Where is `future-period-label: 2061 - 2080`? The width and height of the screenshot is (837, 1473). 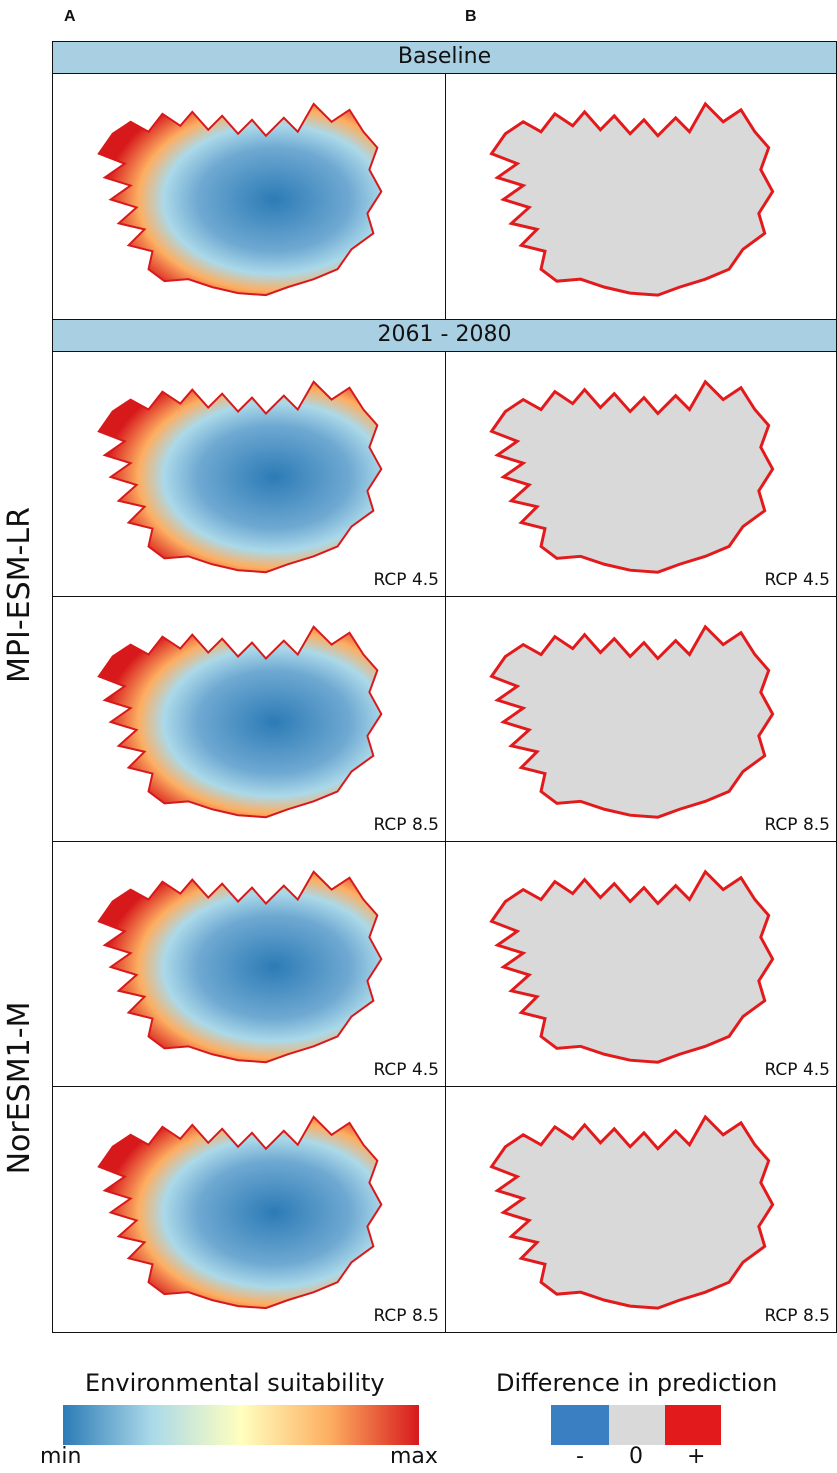
future-period-label: 2061 - 2080 is located at coordinates (444, 334).